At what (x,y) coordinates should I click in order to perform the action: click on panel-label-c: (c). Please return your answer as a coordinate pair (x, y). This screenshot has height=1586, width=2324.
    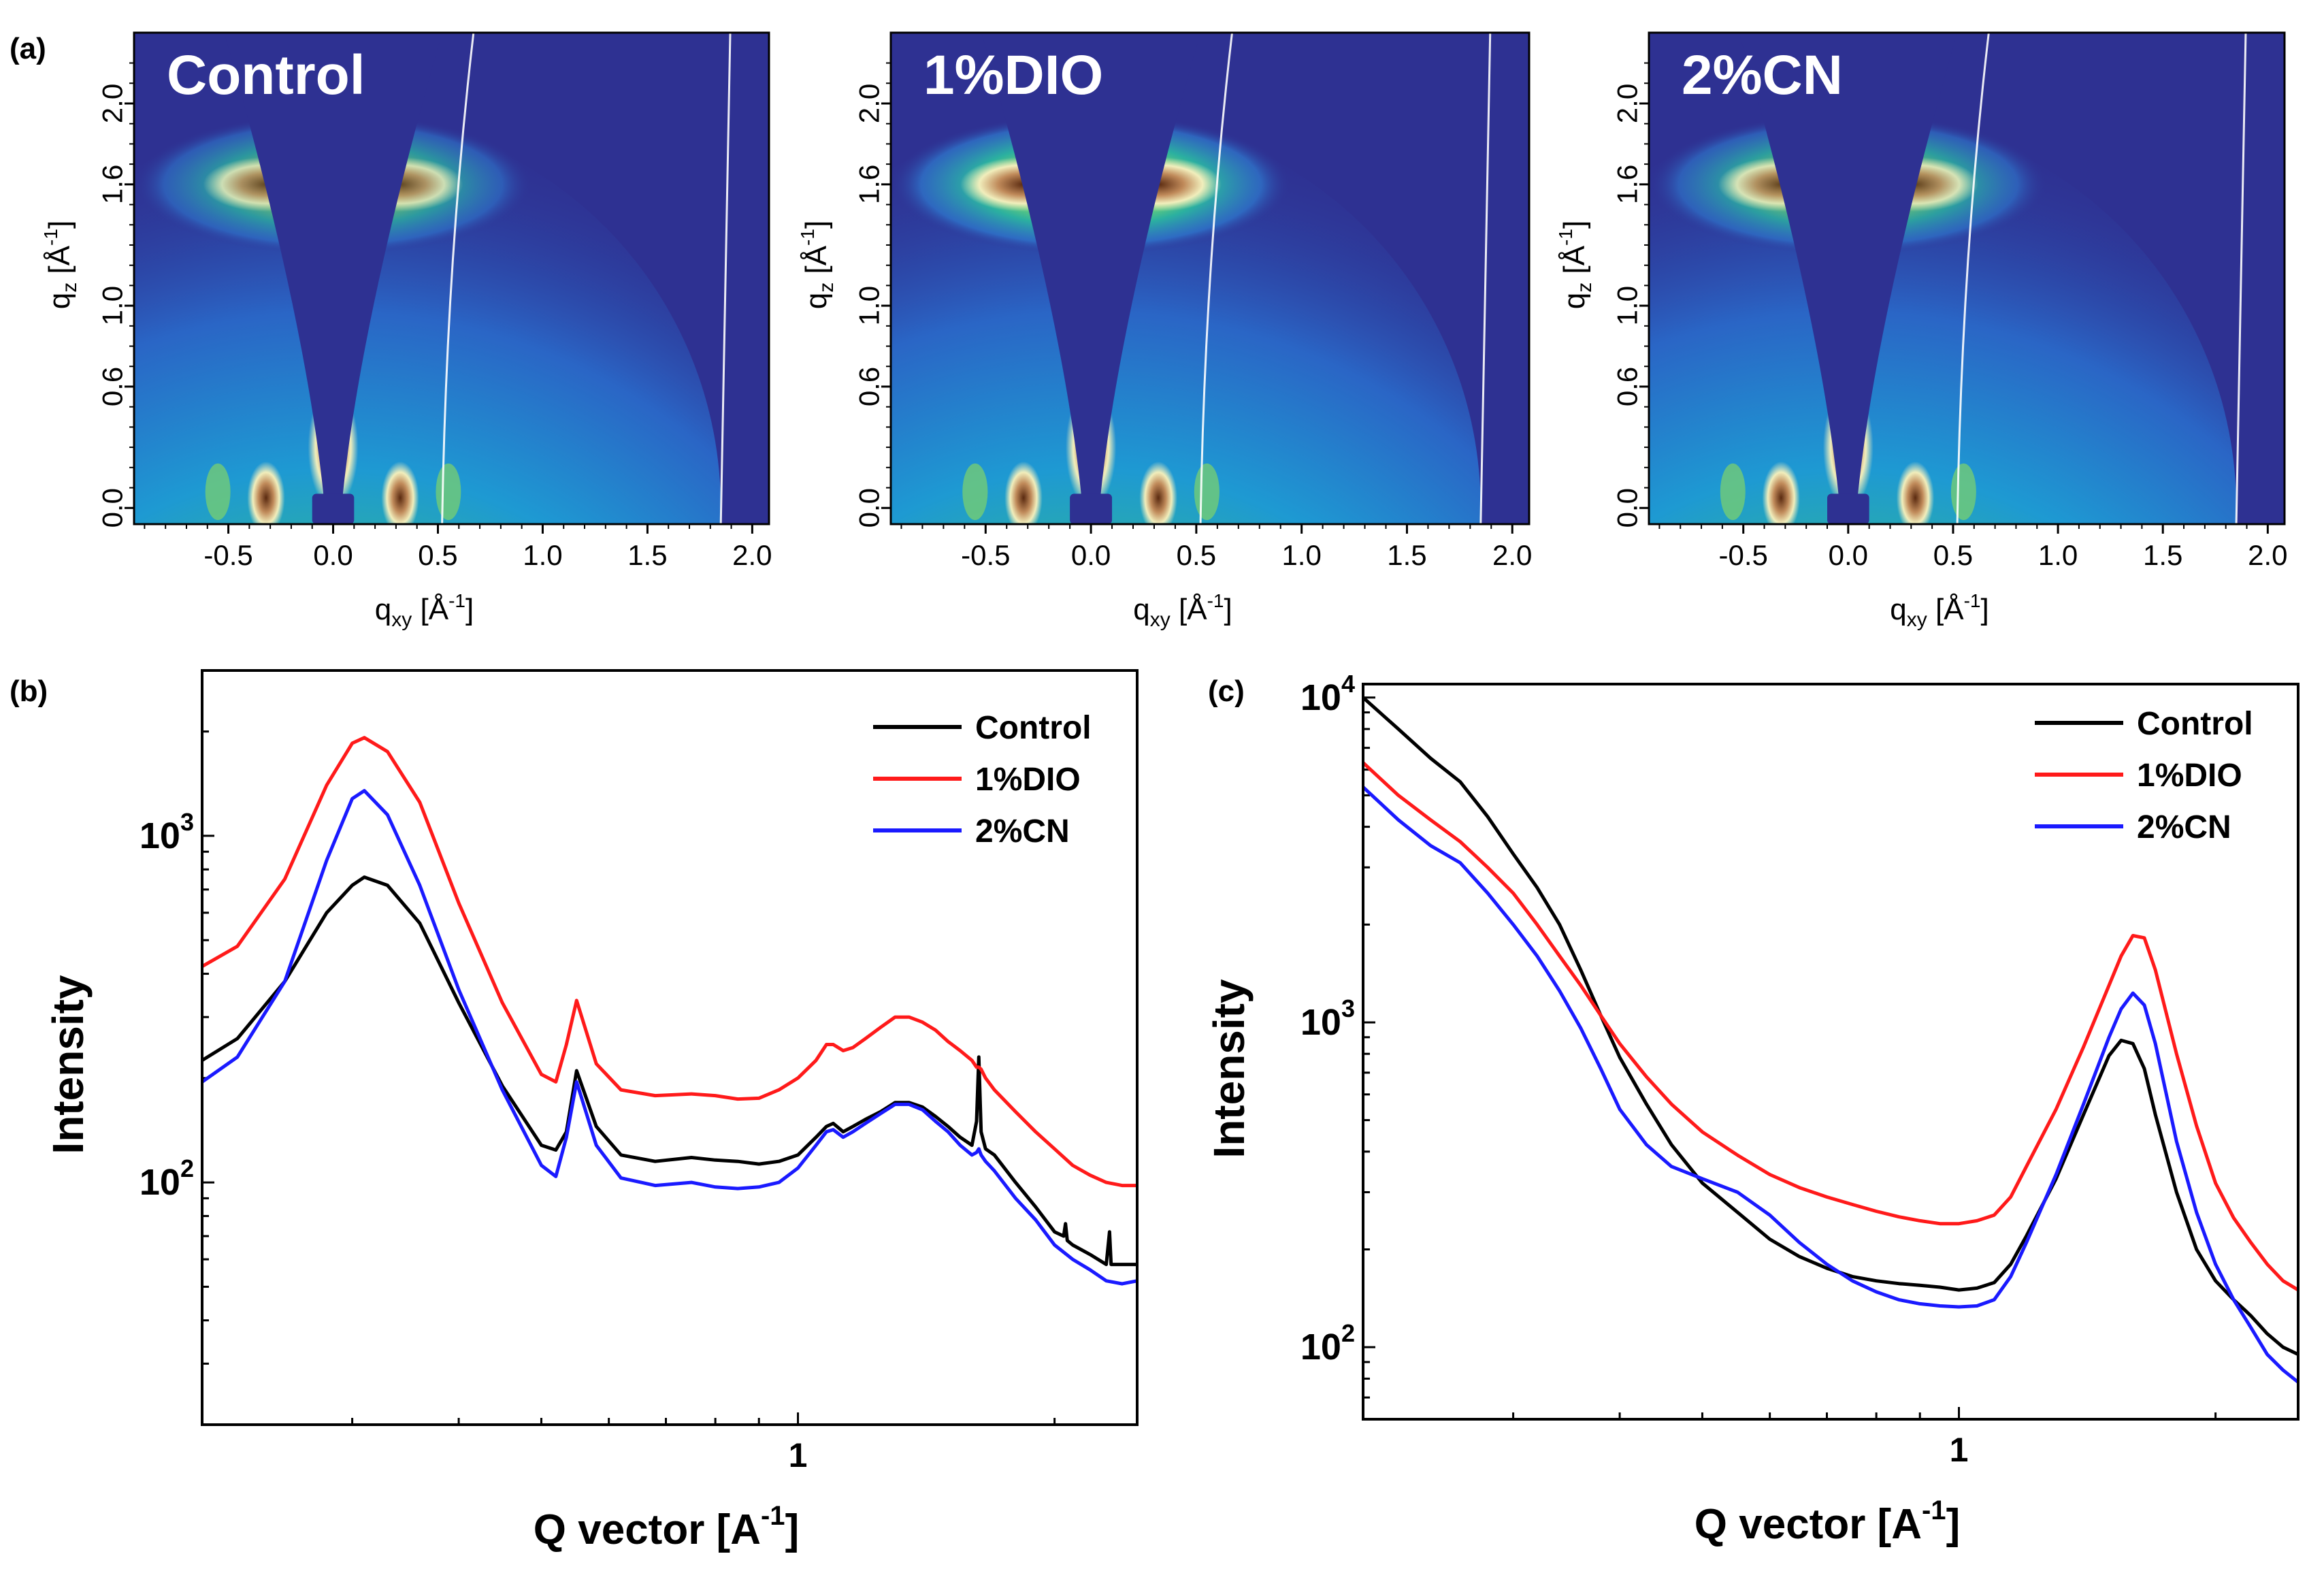
    Looking at the image, I should click on (1226, 691).